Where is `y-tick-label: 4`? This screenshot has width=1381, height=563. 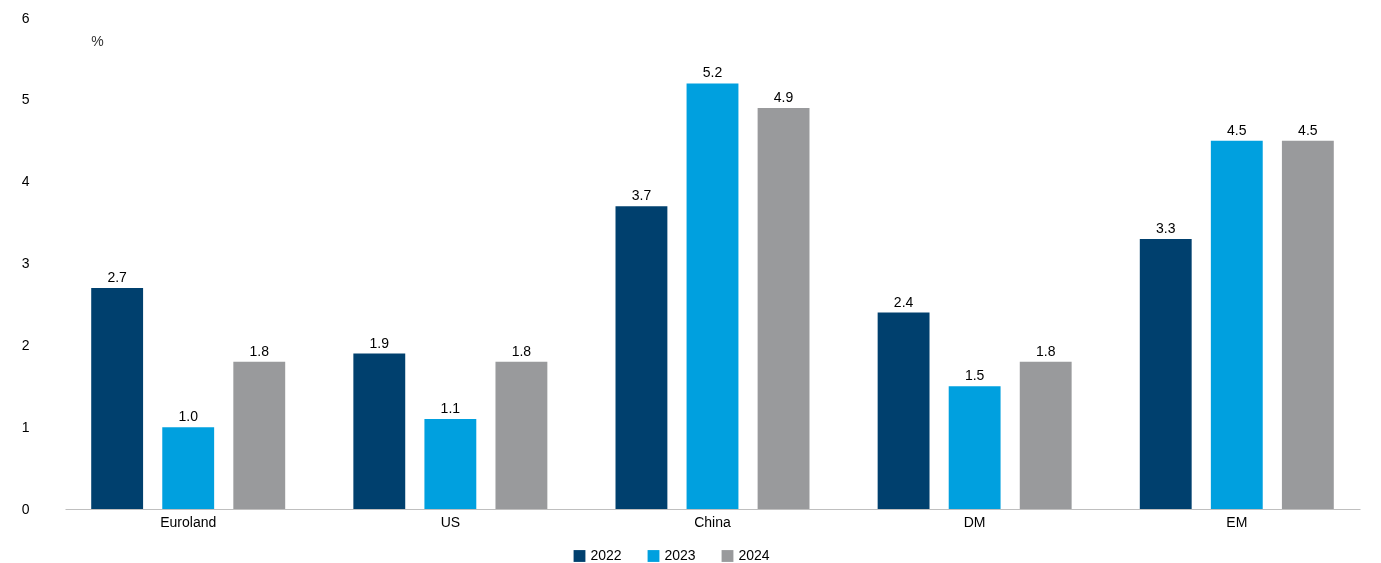
y-tick-label: 4 is located at coordinates (25, 181).